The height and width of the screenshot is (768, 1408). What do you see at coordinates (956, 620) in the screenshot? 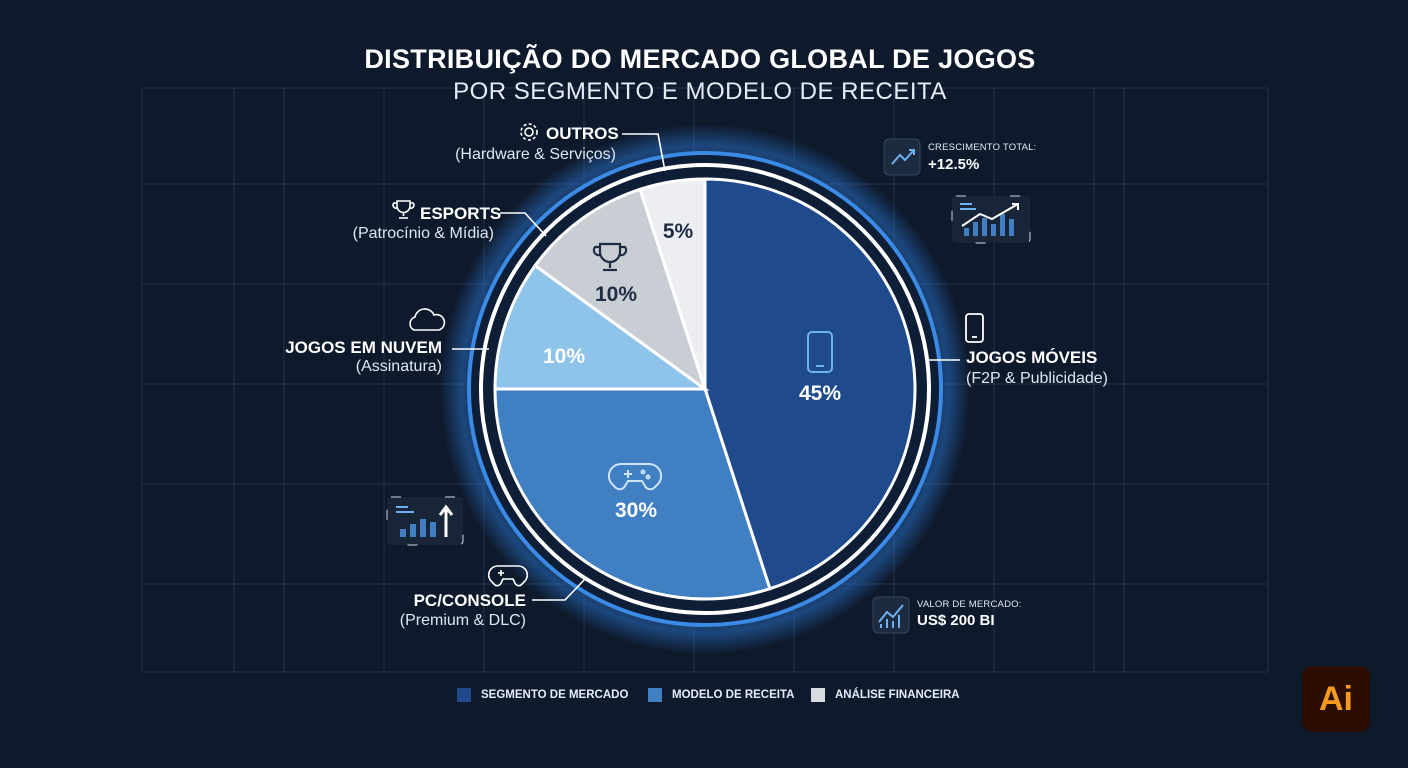
I see `market-value: US$ 200 BI` at bounding box center [956, 620].